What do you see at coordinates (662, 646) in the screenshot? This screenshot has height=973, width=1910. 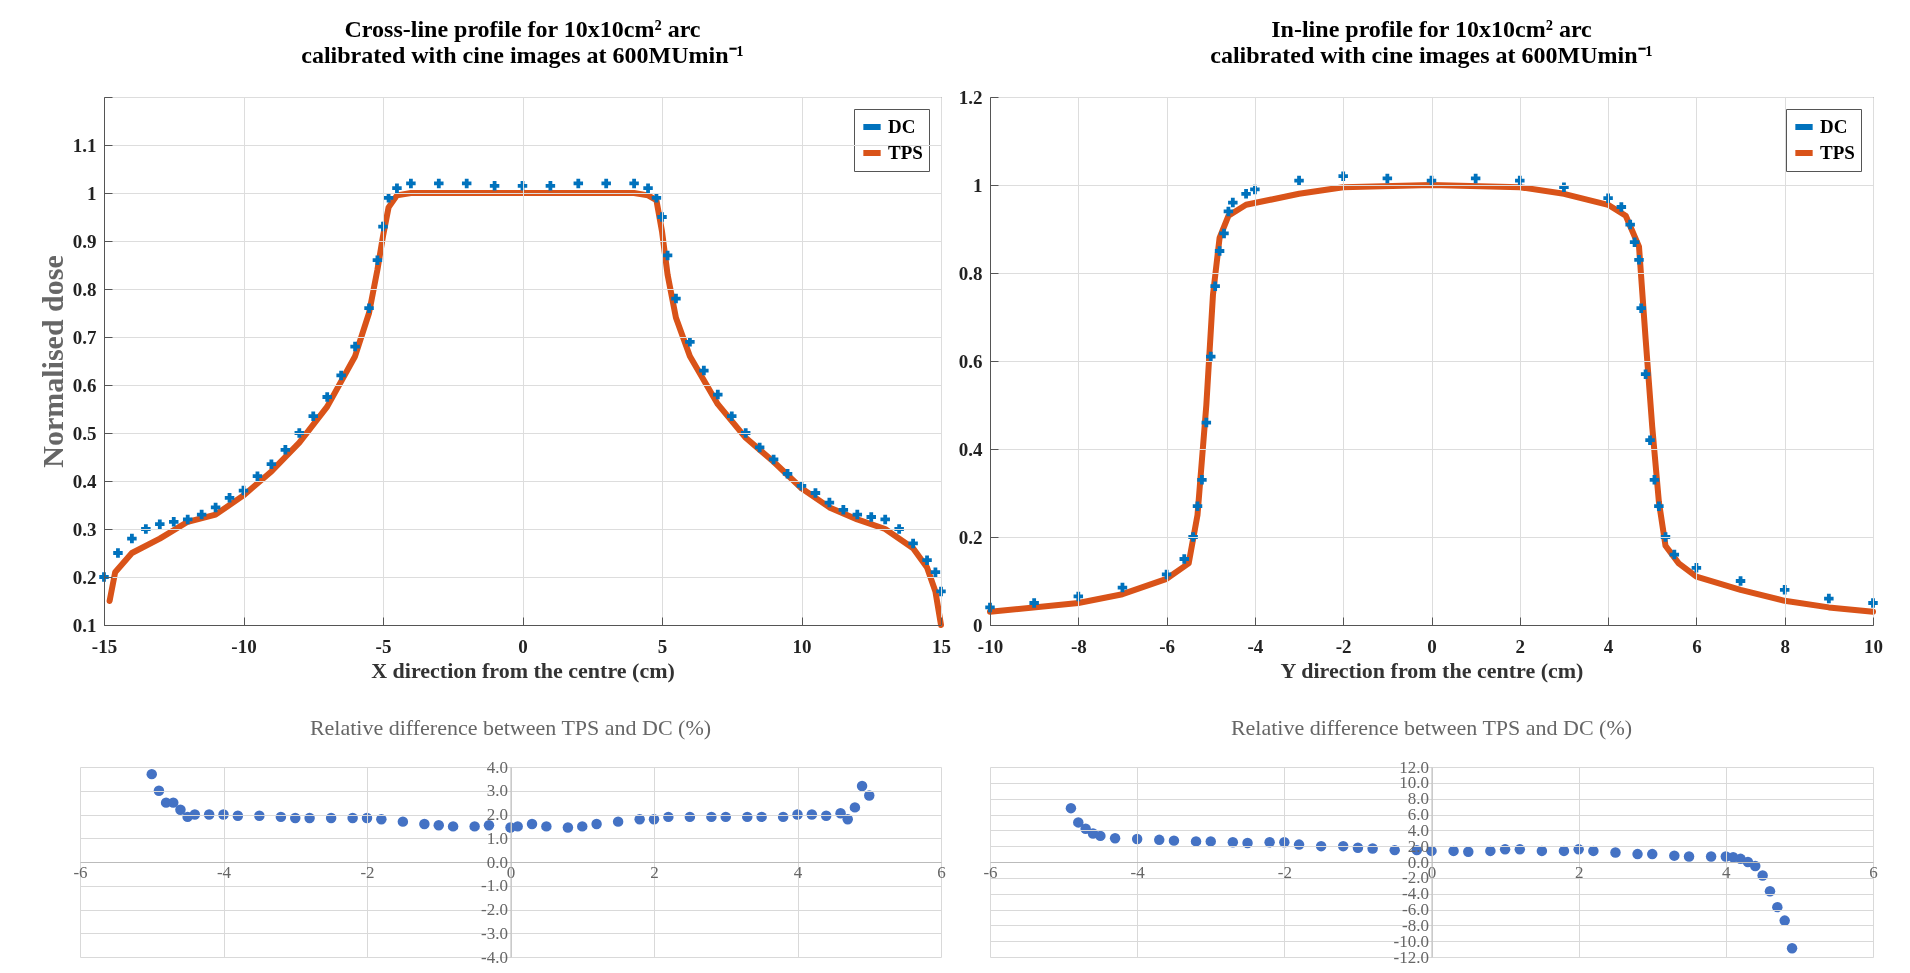 I see `x-tick-label: 5` at bounding box center [662, 646].